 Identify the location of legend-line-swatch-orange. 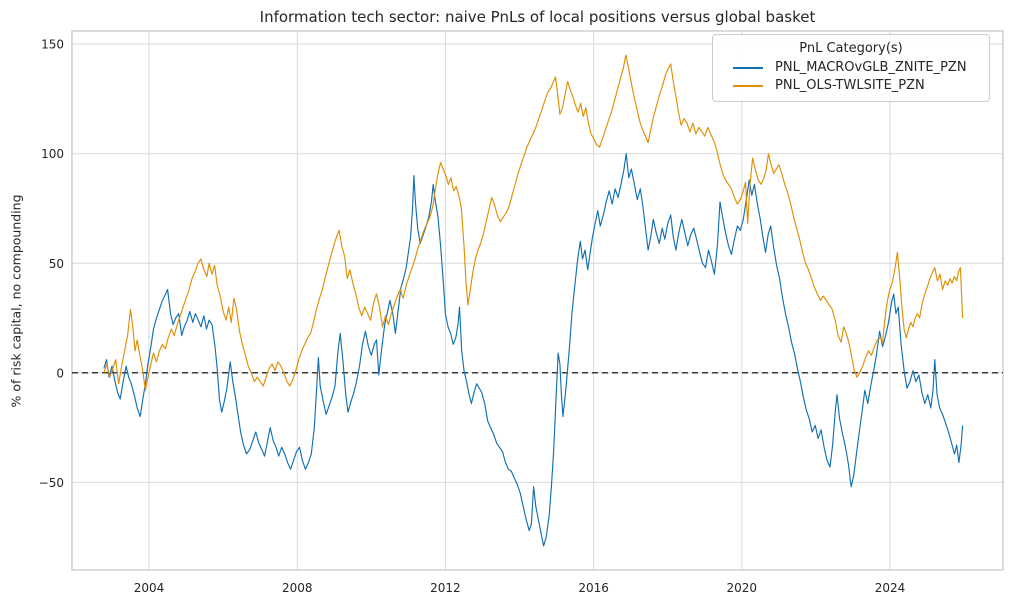
(748, 85).